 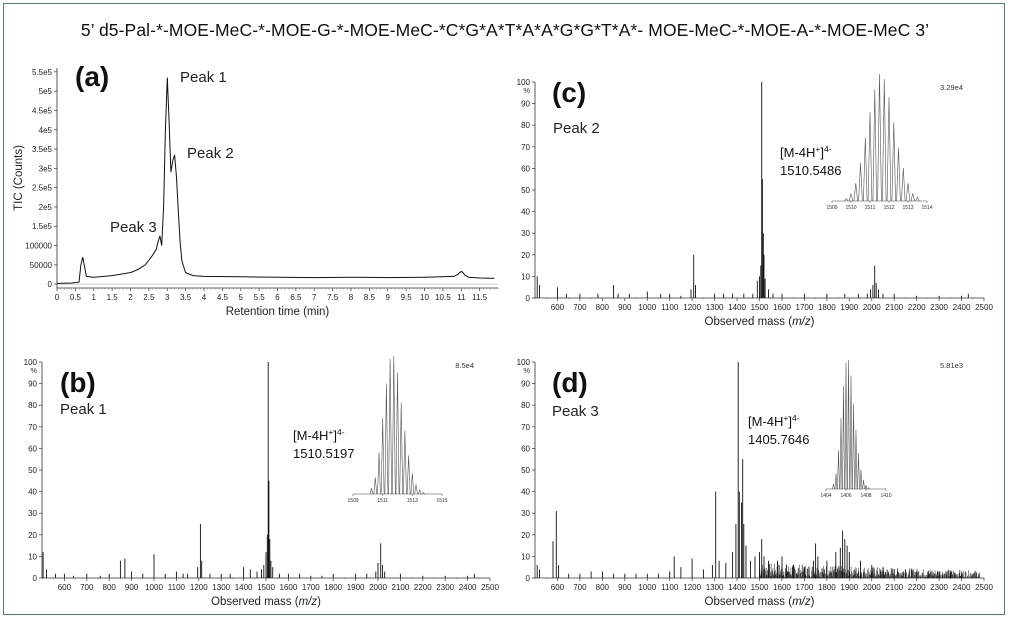 What do you see at coordinates (778, 439) in the screenshot?
I see `ion-mass: 1405.7646` at bounding box center [778, 439].